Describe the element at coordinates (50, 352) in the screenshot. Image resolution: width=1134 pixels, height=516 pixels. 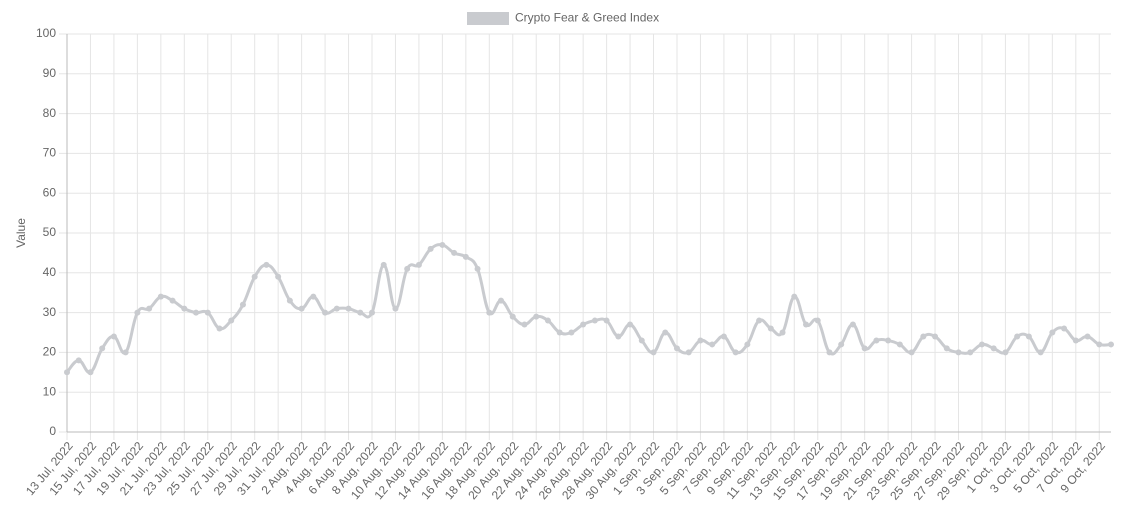
I see `y-tick-label: 20` at that location.